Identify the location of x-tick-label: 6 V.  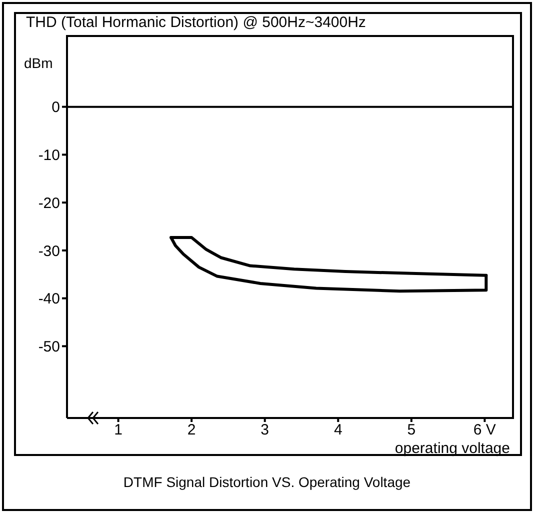
(484, 430).